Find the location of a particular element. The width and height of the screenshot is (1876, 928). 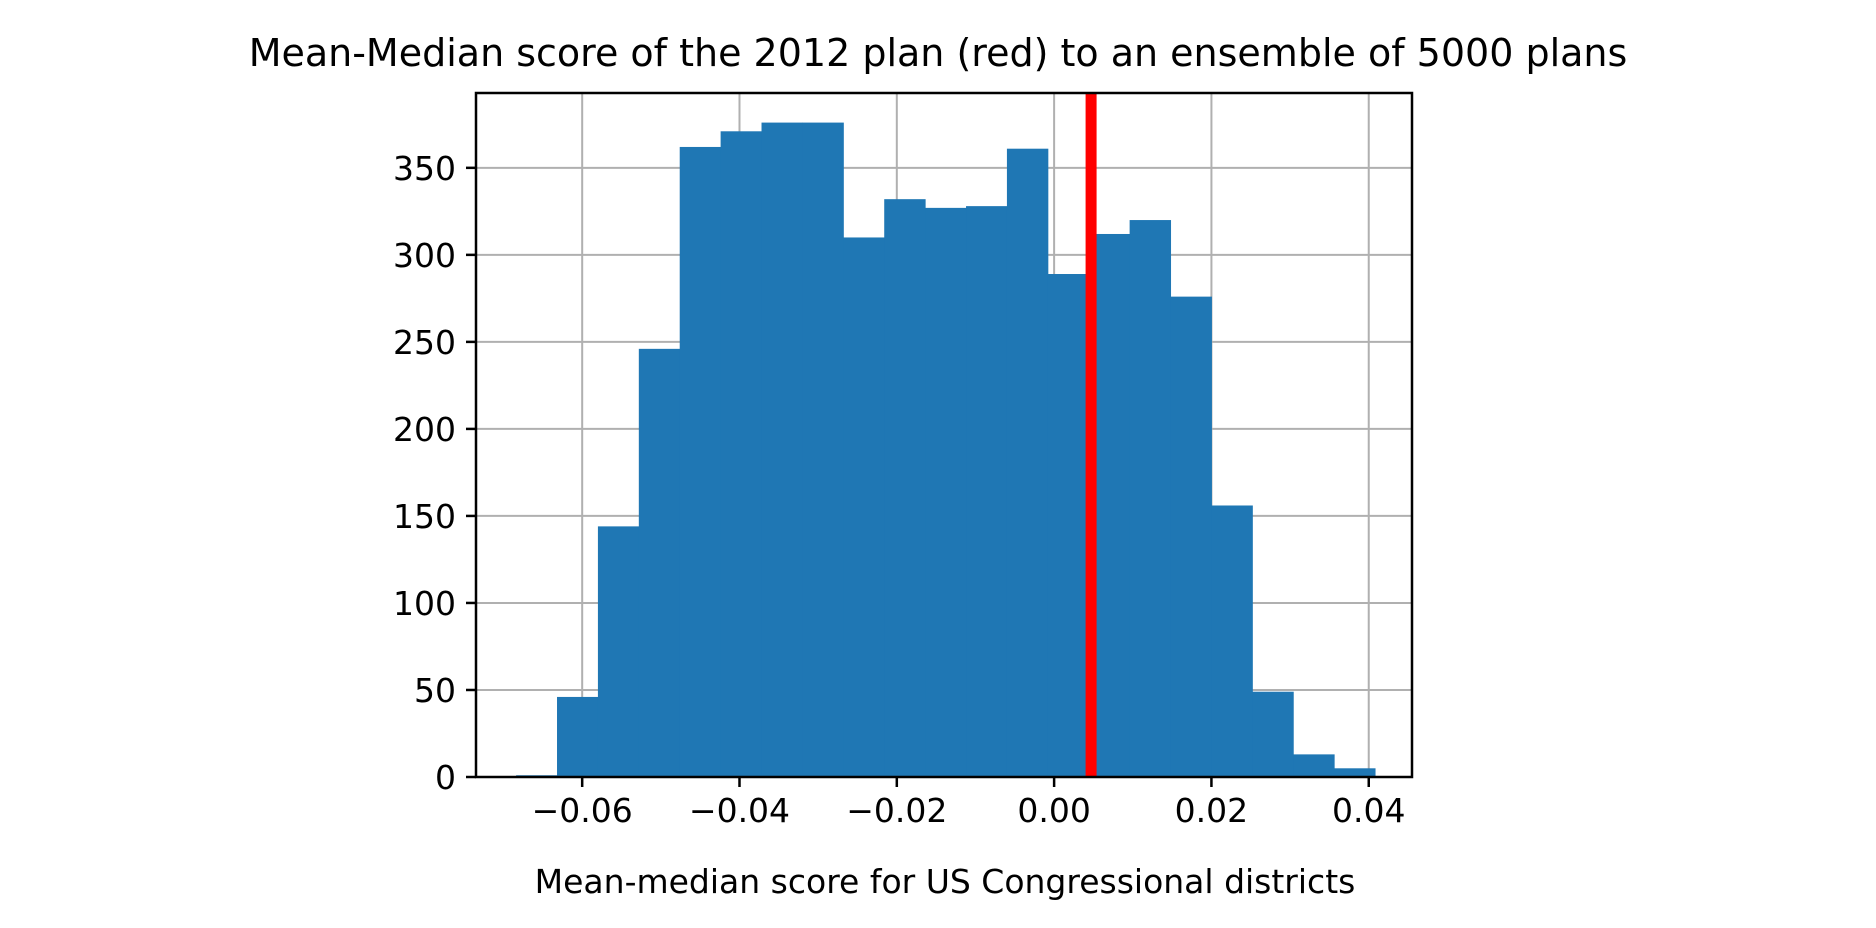

x-axis-ticks: −0.06 −0.04 −0.02 0.00 0.02 0.04 is located at coordinates (968, 803).